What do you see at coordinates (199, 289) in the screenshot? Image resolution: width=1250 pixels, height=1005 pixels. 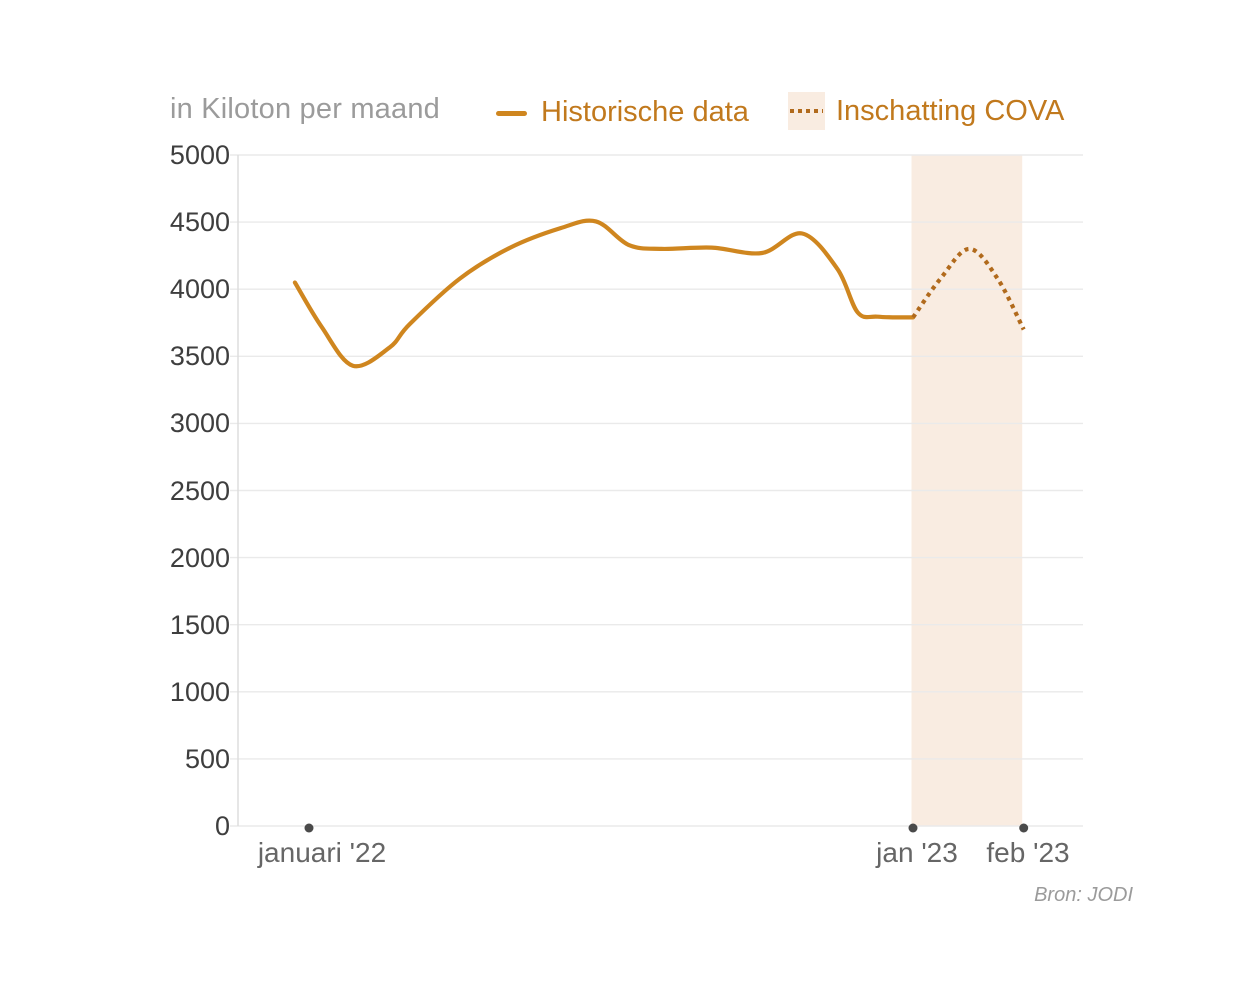 I see `y-tick-label: 4000` at bounding box center [199, 289].